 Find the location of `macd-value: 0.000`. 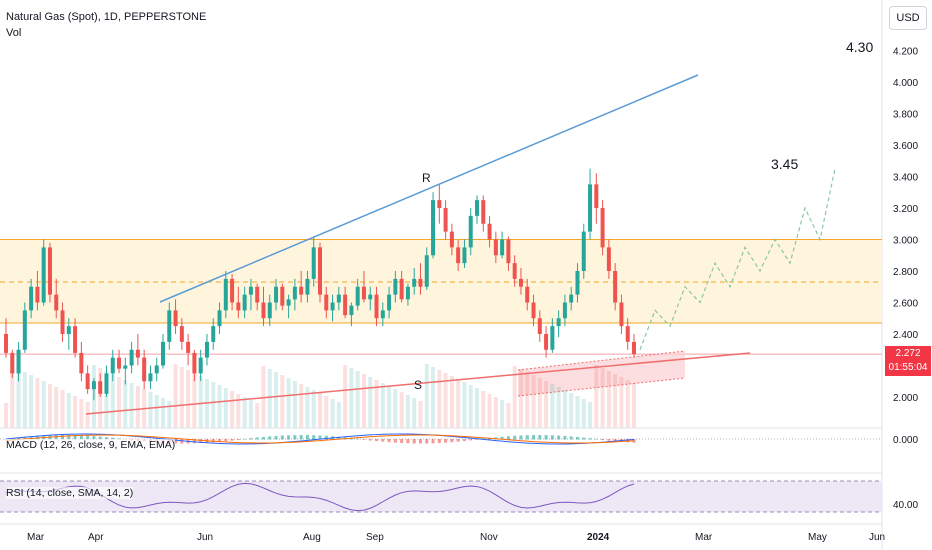

macd-value: 0.000 is located at coordinates (905, 440).